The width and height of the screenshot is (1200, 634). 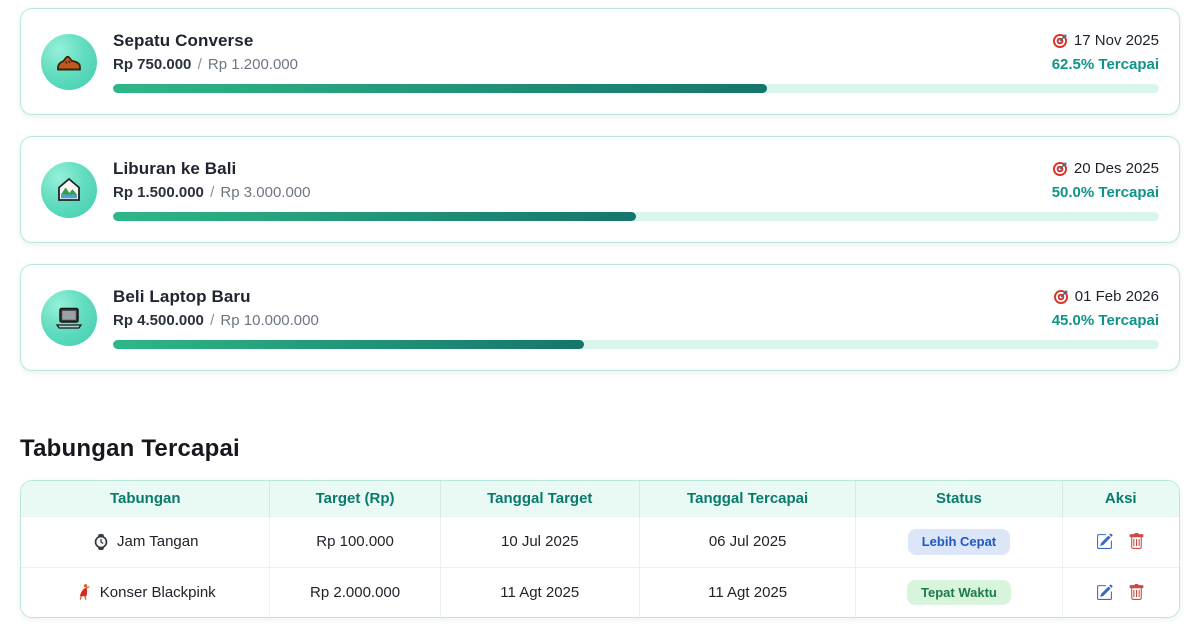 What do you see at coordinates (747, 542) in the screenshot?
I see `saving-achieved-date: 06 Jul 2025` at bounding box center [747, 542].